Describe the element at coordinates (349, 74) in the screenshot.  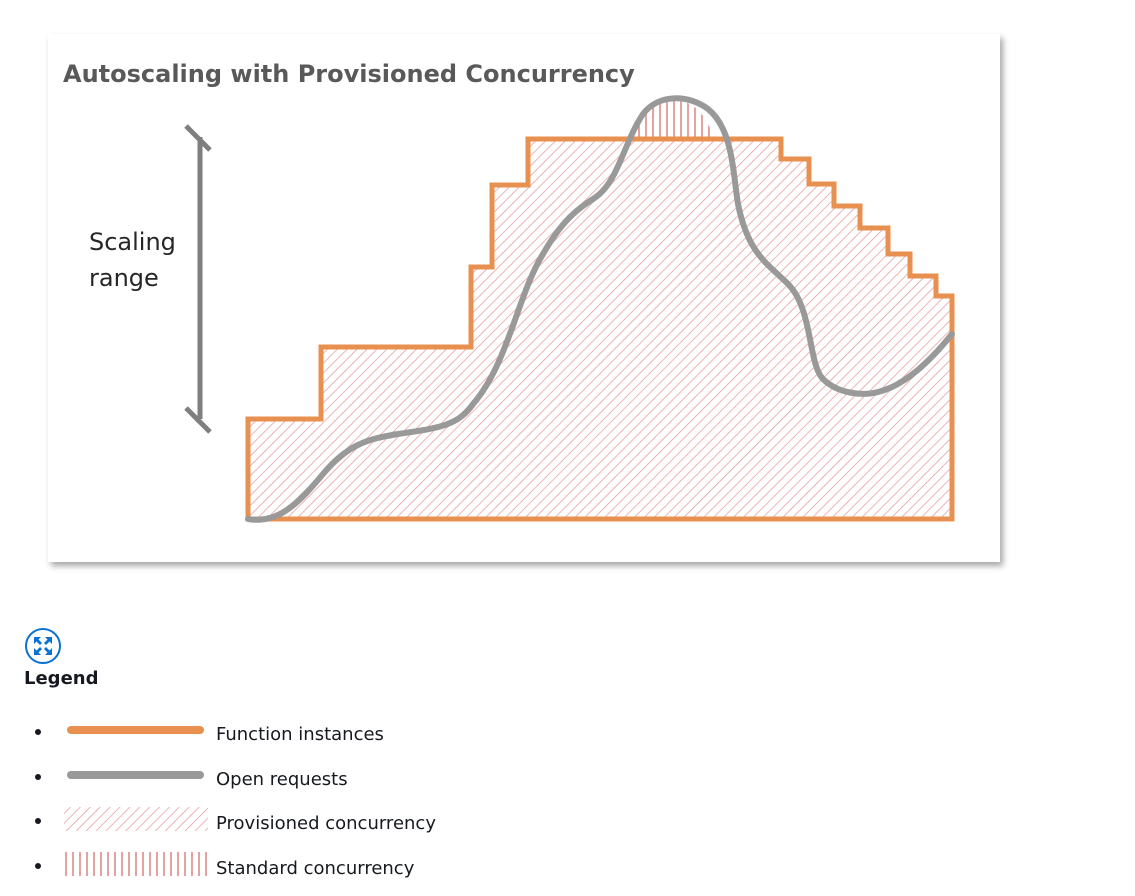
I see `diagram-title: Autoscaling with Provisioned Concurrency` at that location.